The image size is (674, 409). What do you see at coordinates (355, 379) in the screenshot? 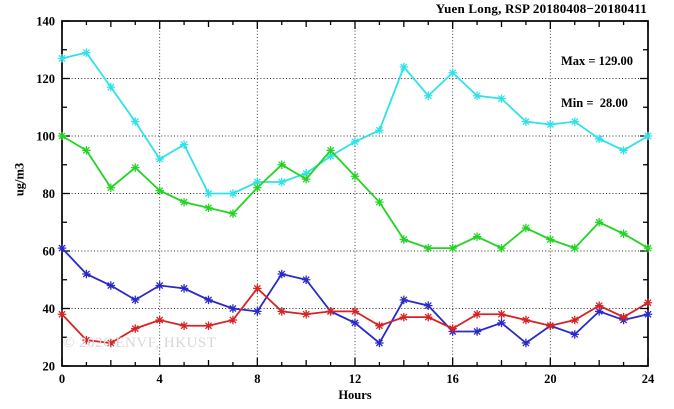
I see `x-tick-label-12: 12` at bounding box center [355, 379].